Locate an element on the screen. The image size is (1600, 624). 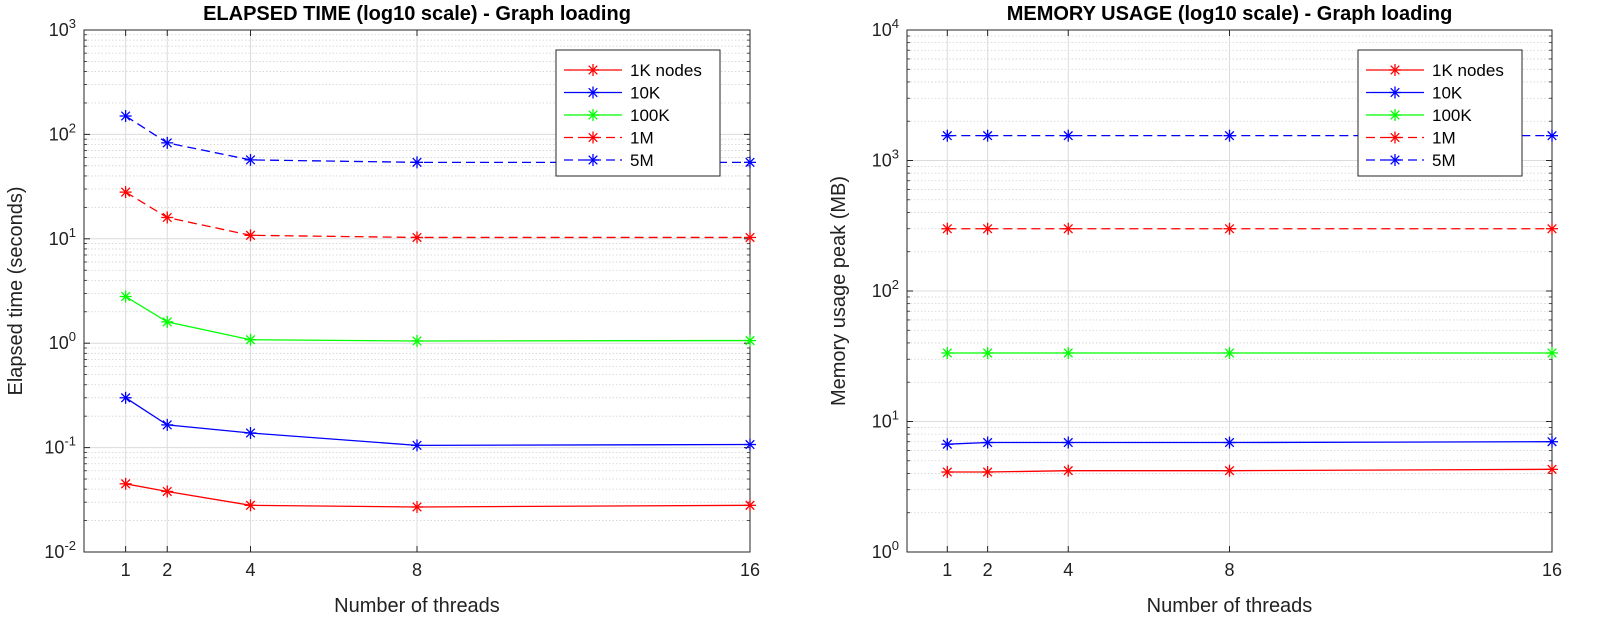
y-tick-exponent: 0 is located at coordinates (895, 545).